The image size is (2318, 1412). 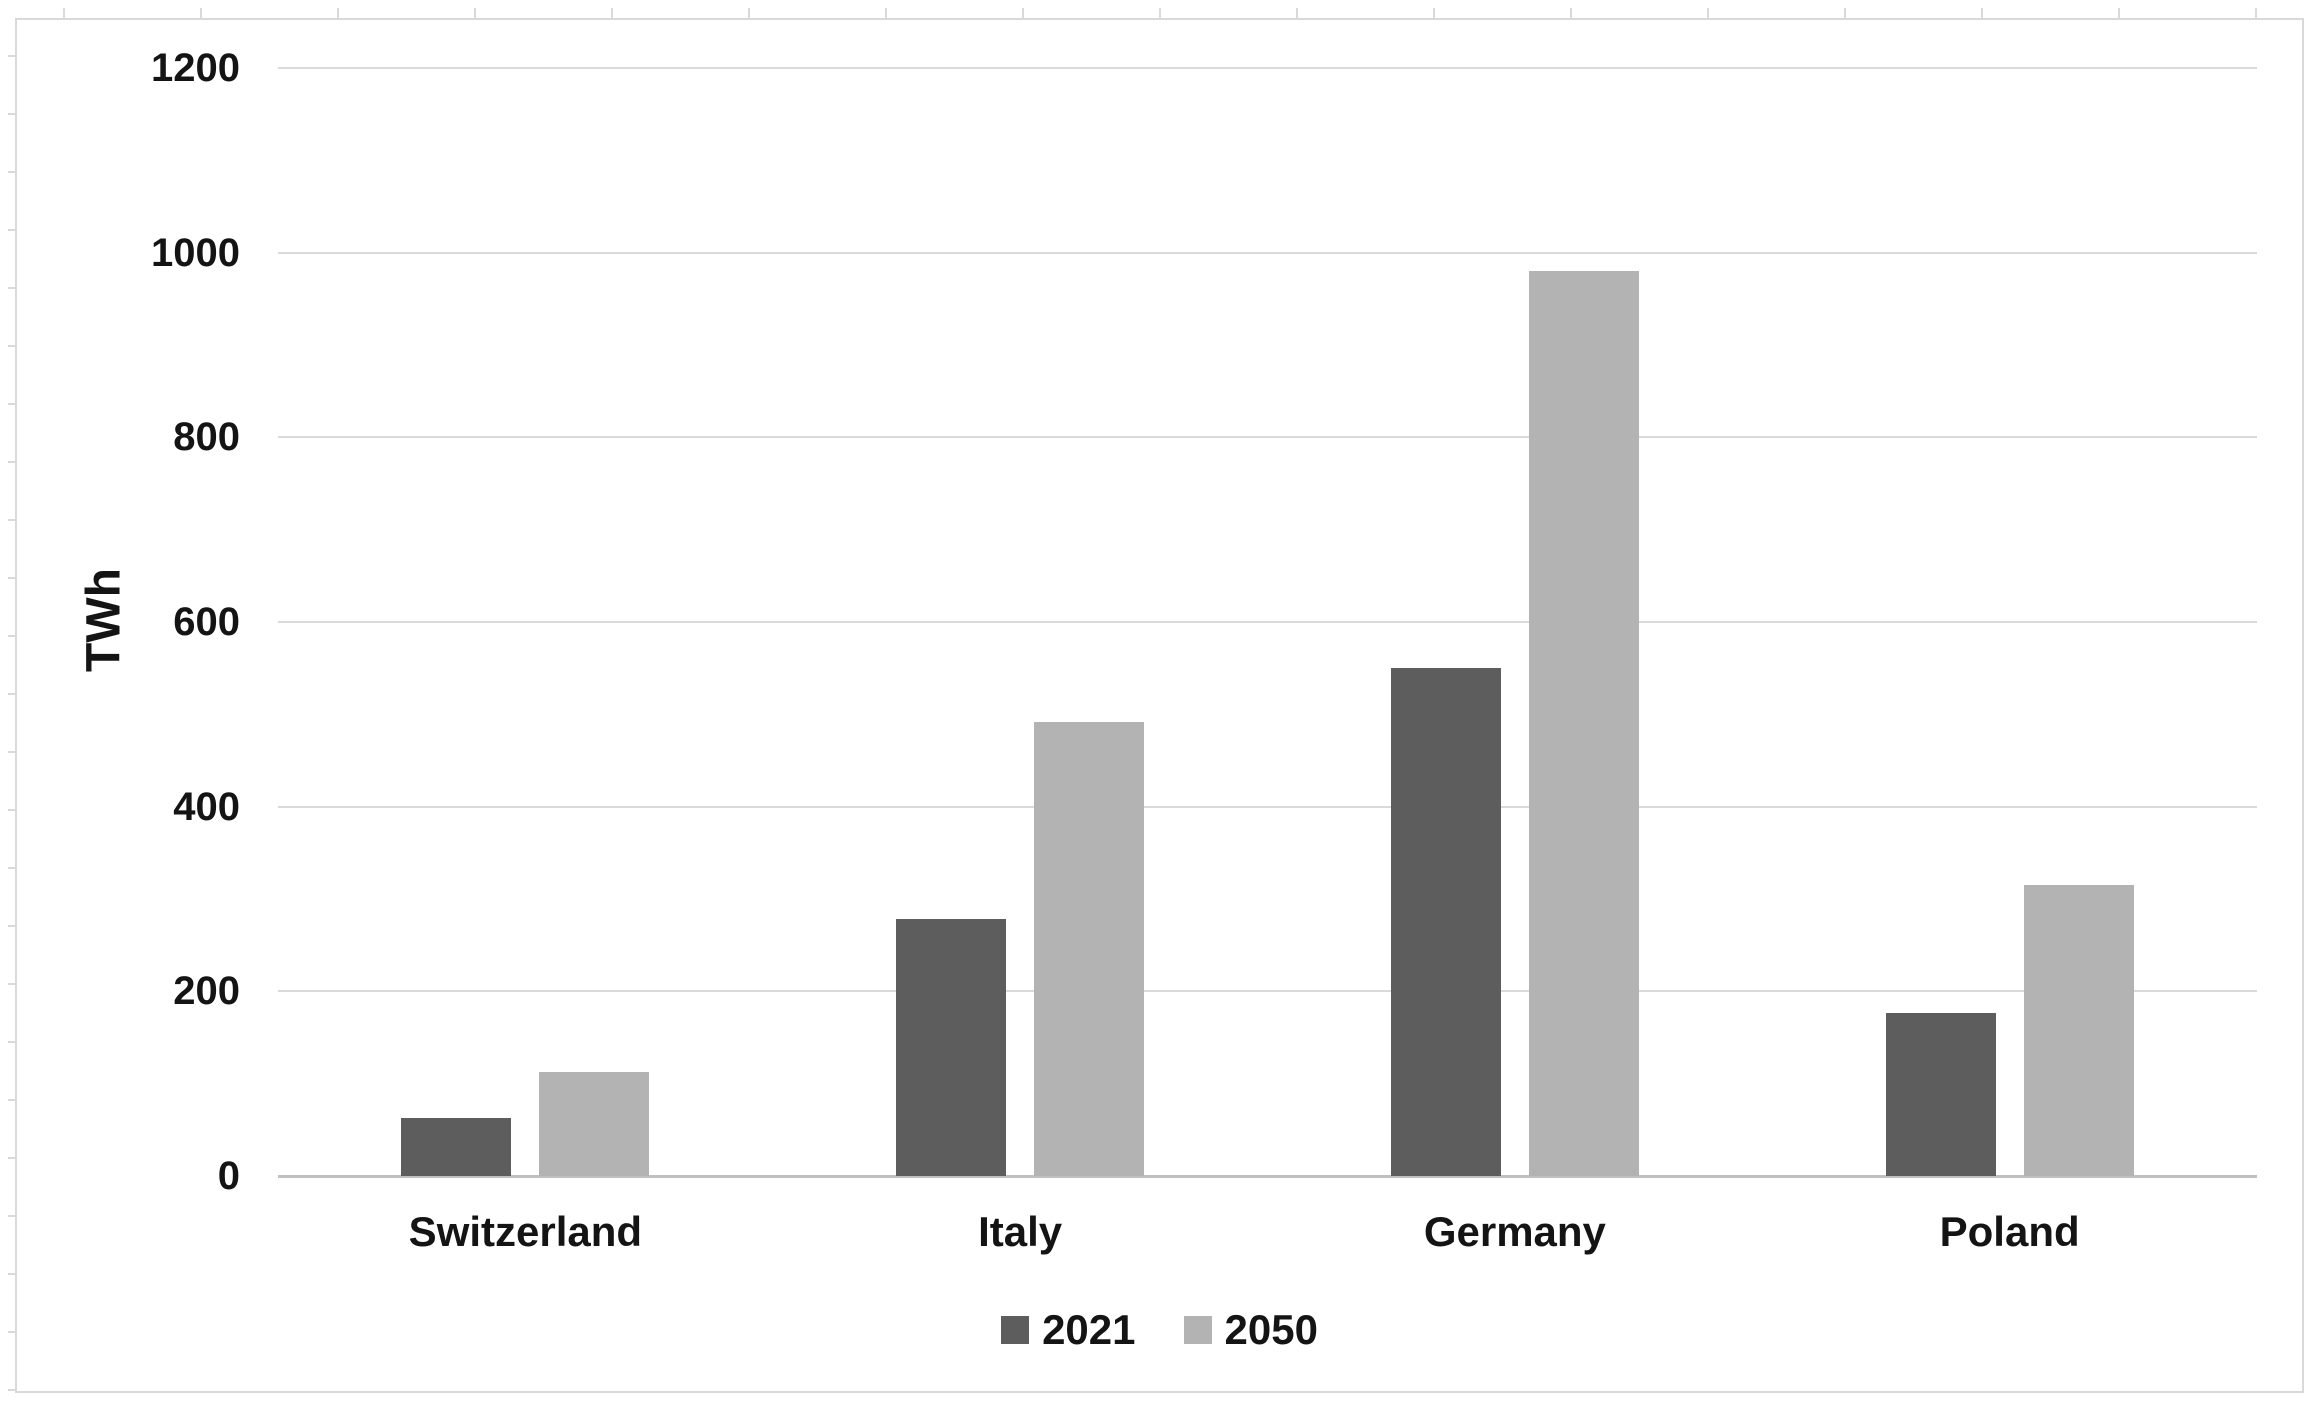 What do you see at coordinates (1197, 1330) in the screenshot?
I see `legend-swatch-2050` at bounding box center [1197, 1330].